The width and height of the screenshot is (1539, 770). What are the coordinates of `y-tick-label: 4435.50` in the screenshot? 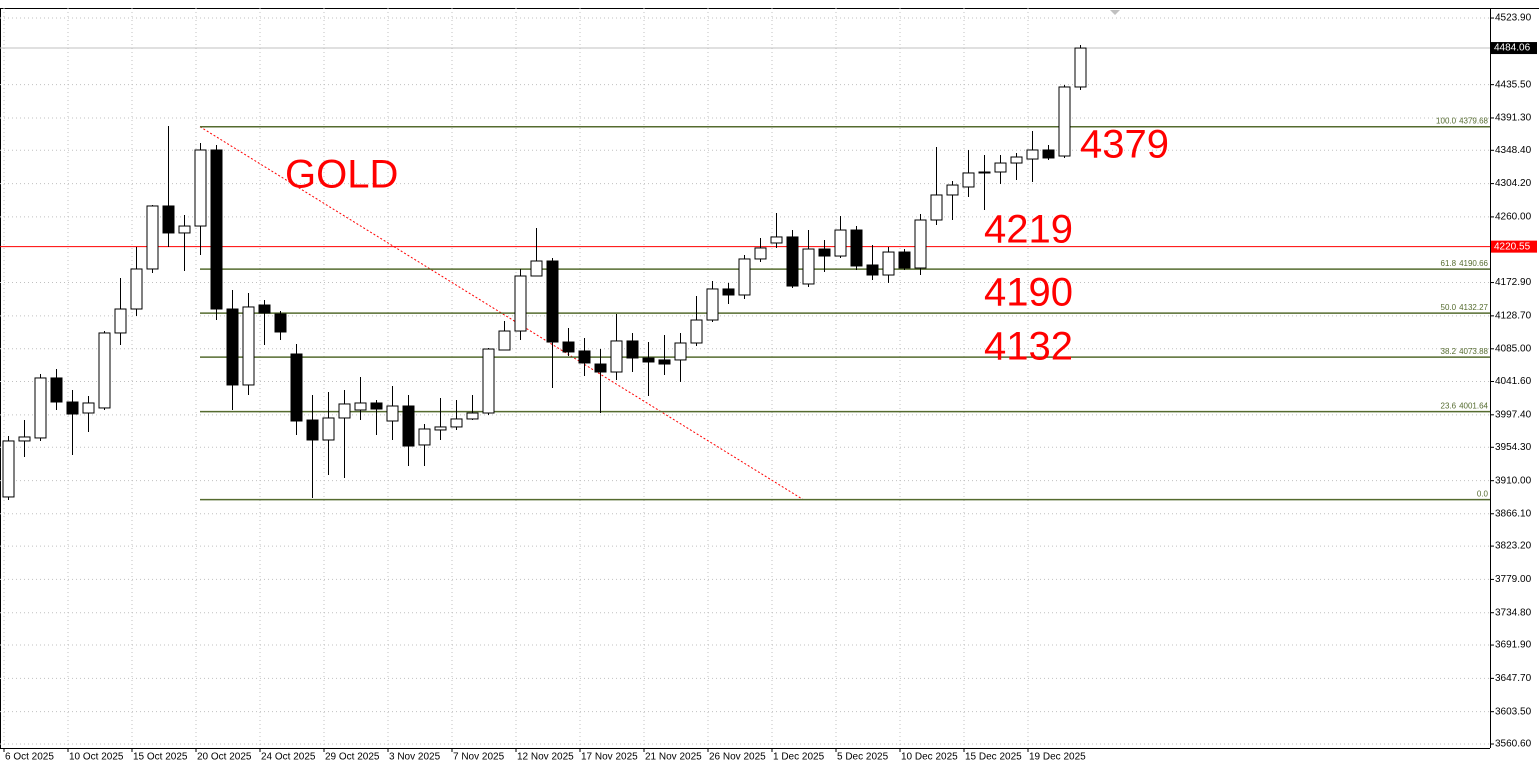 It's located at (1513, 84).